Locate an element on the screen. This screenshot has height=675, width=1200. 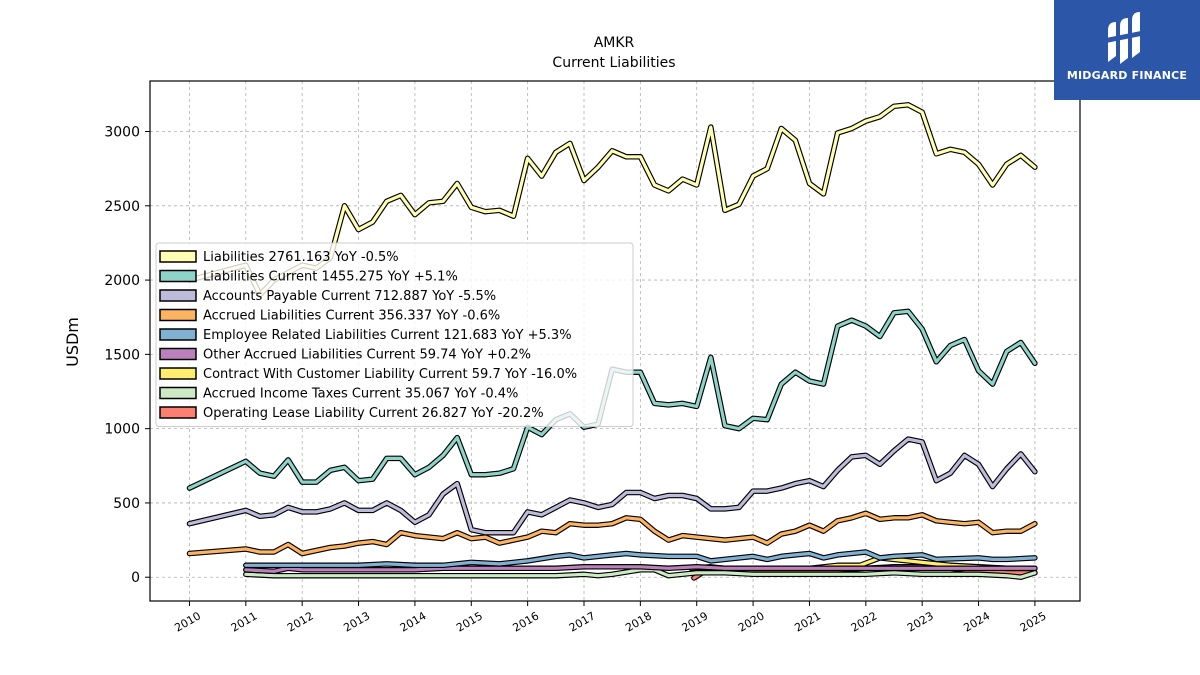
y-tick-label: 2500 is located at coordinates (122, 207).